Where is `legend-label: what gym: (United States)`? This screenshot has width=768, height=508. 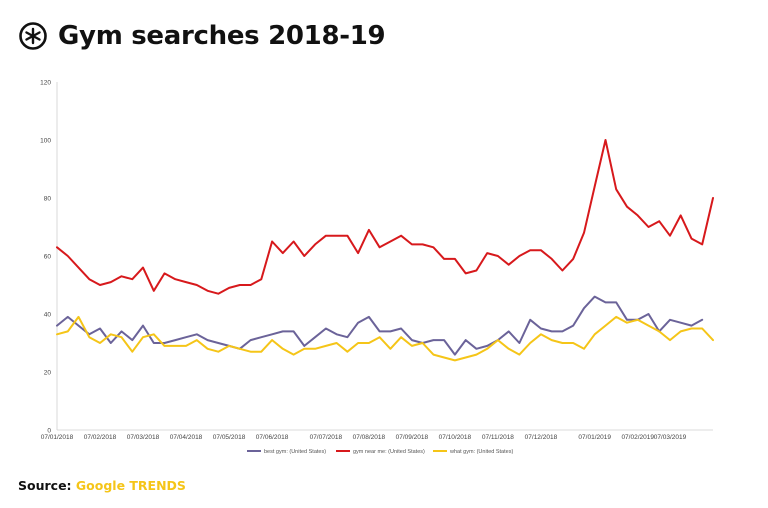 legend-label: what gym: (United States) is located at coordinates (481, 452).